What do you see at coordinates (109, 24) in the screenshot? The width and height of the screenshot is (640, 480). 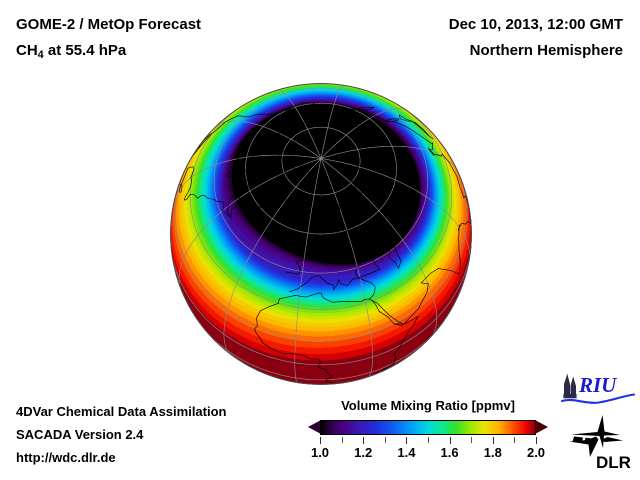 I see `page-title: GOME-2 / MetOp Forecast` at bounding box center [109, 24].